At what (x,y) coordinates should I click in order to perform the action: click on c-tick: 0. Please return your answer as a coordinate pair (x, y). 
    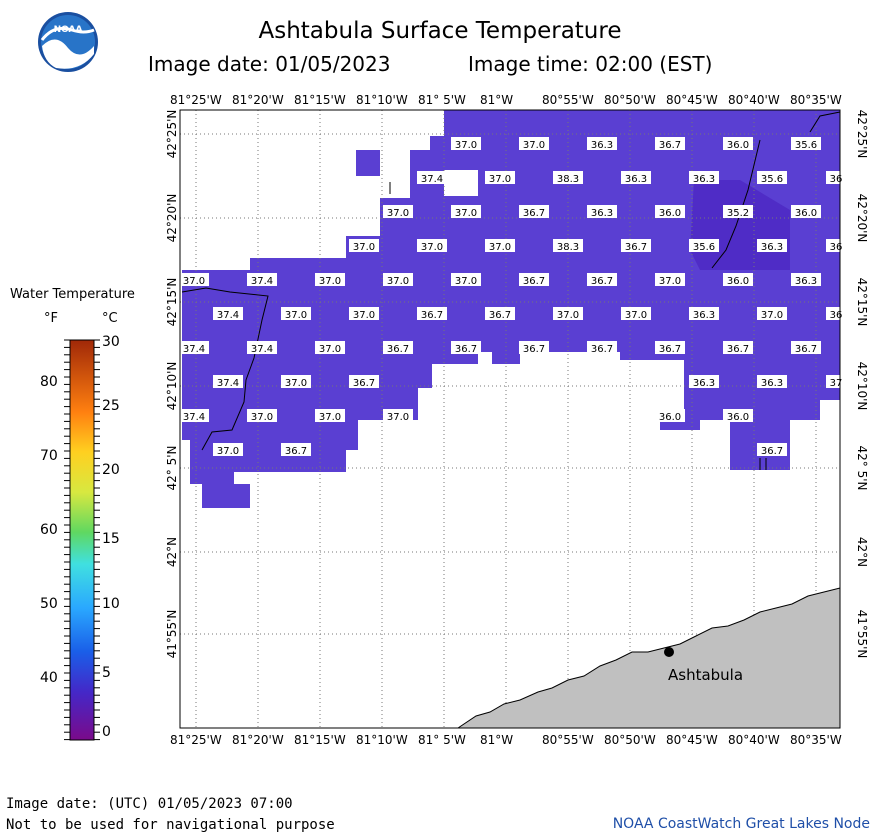
    Looking at the image, I should click on (106, 732).